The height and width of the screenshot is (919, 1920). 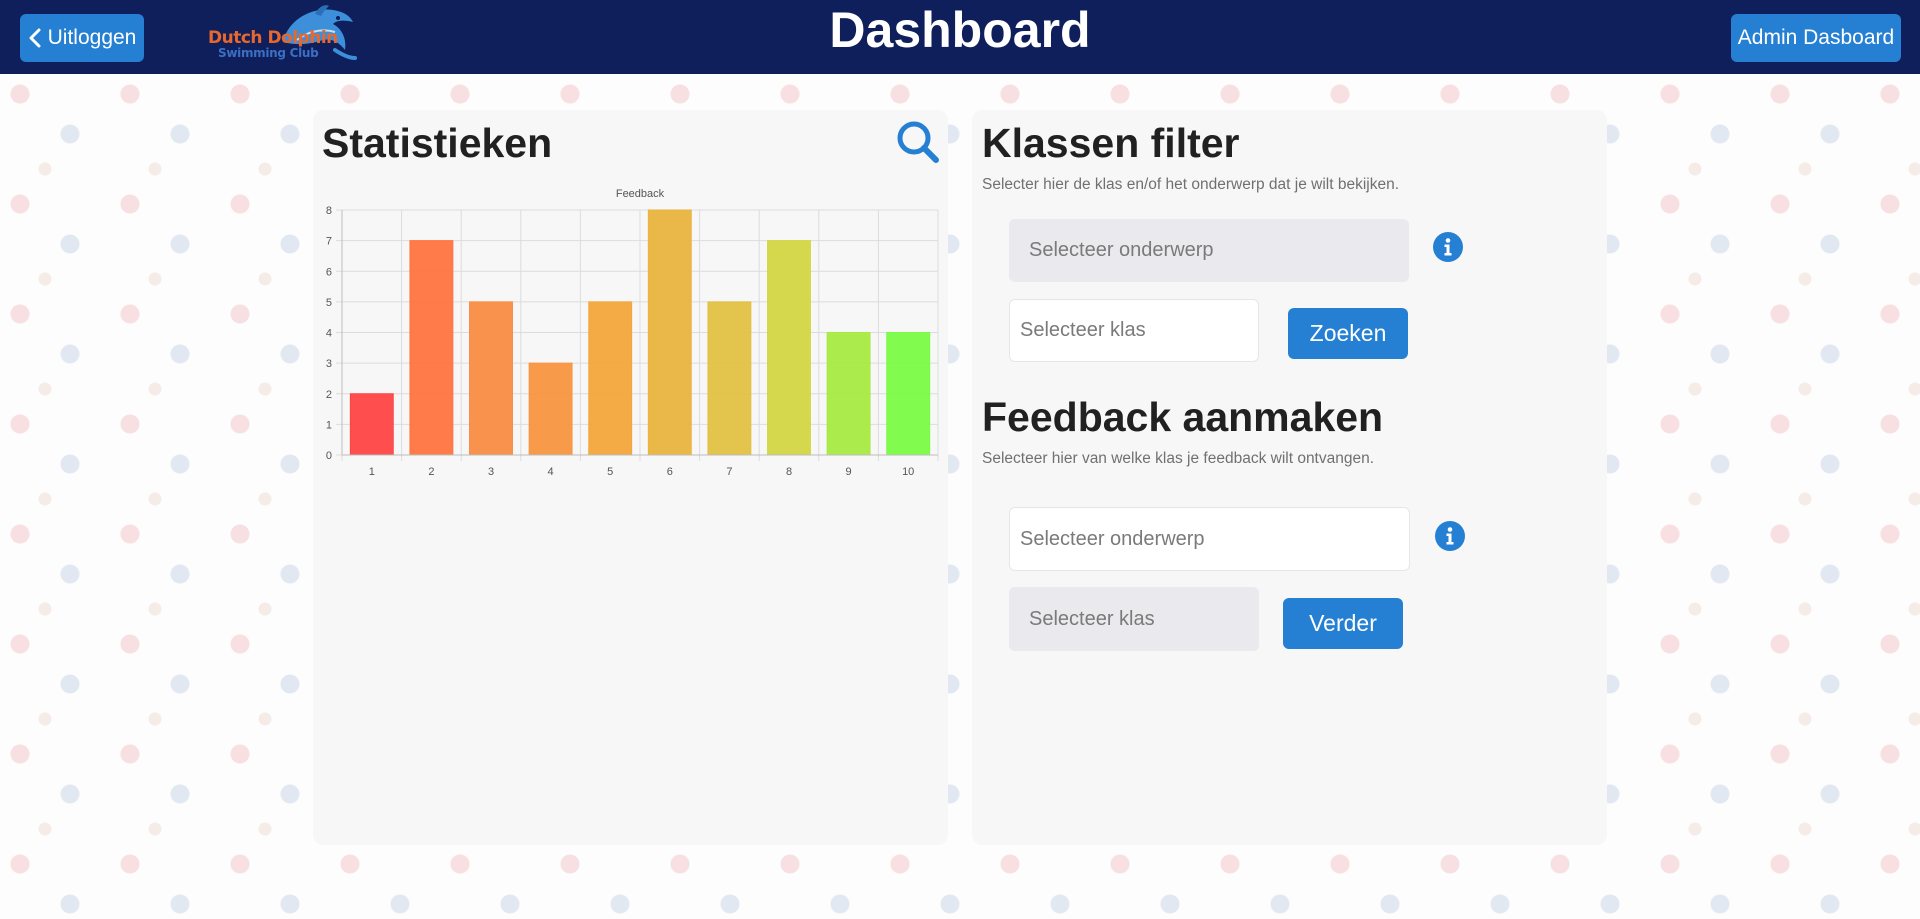 What do you see at coordinates (329, 425) in the screenshot?
I see `chart-y-tick-label: 1` at bounding box center [329, 425].